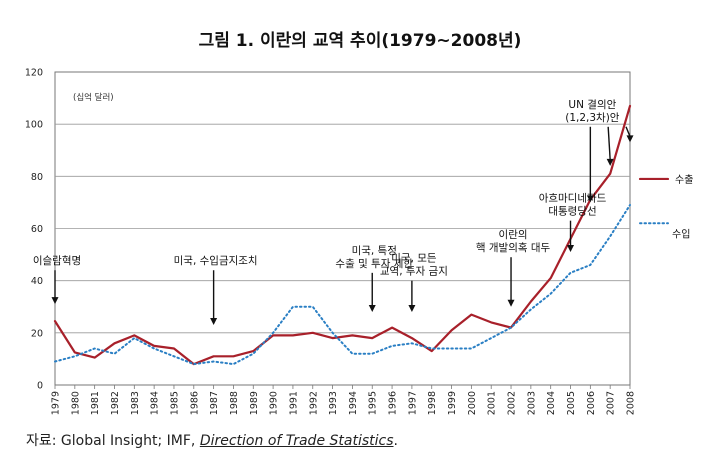  What do you see at coordinates (93, 97) in the screenshot?
I see `y-unit-label: (십억 달러)` at bounding box center [93, 97].